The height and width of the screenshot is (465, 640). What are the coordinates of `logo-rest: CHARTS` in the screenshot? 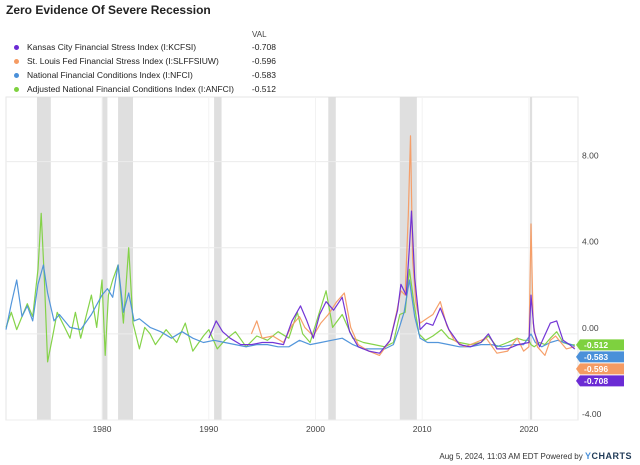 It's located at (611, 456).